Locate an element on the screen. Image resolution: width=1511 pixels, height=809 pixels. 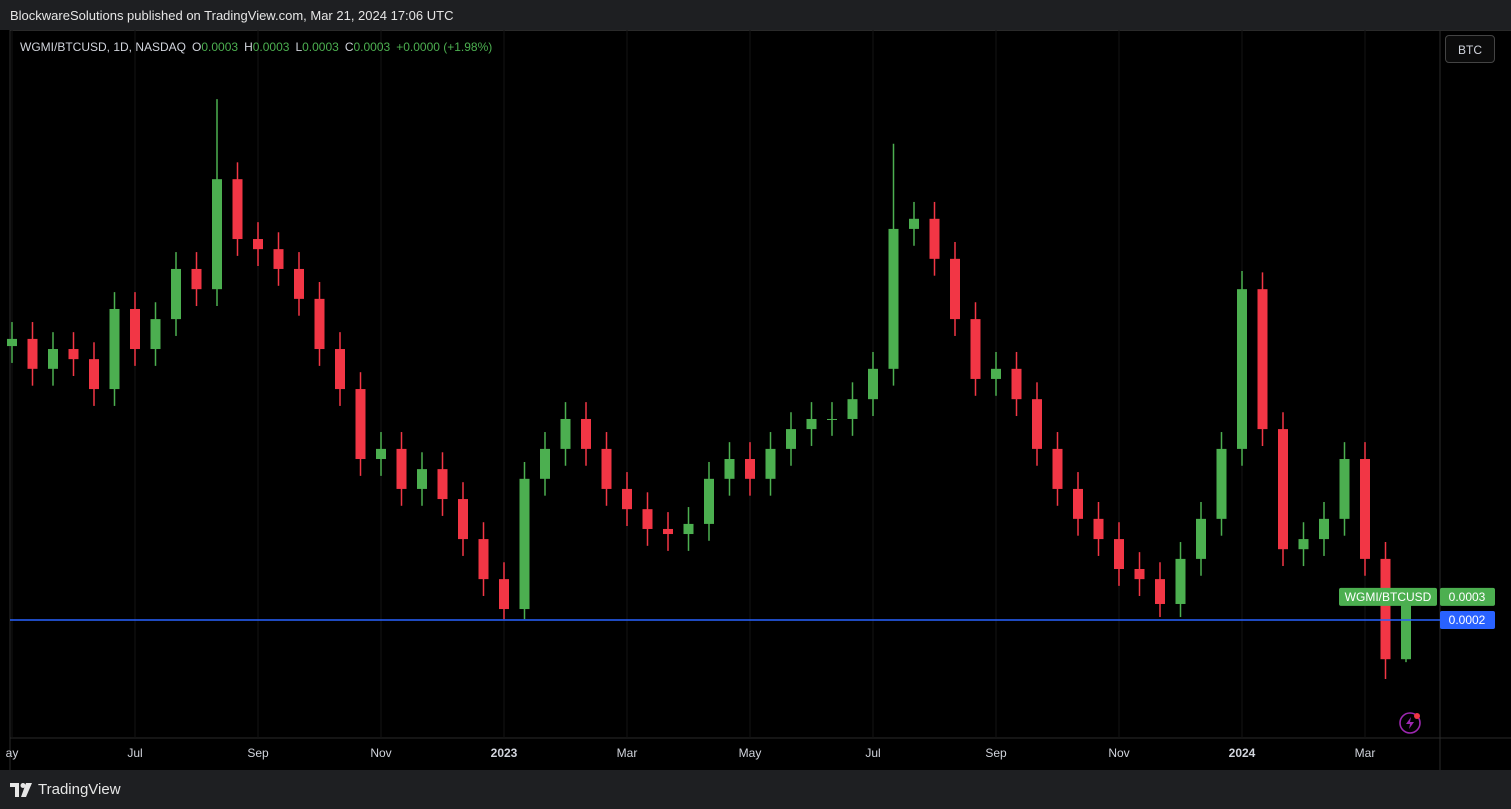
tv-logo is located at coordinates (21, 790).